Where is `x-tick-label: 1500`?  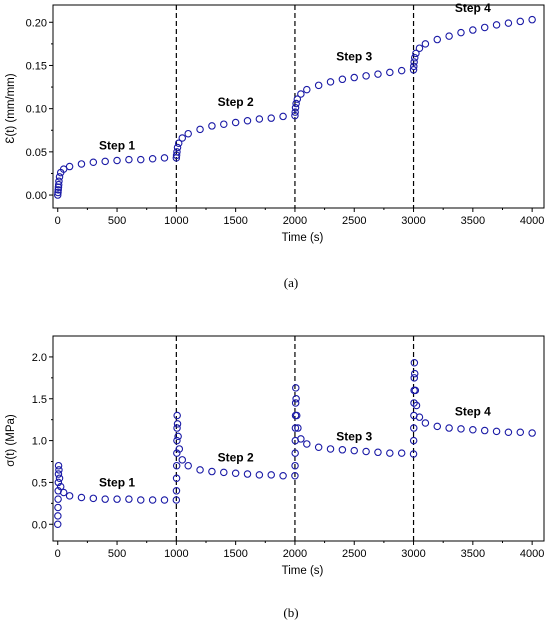 x-tick-label: 1500 is located at coordinates (235, 221).